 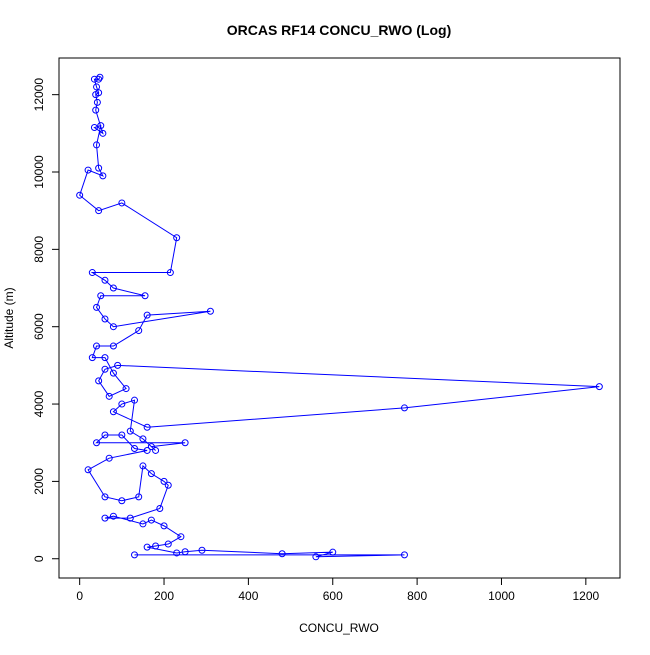 I want to click on x-axis-label: CONCU_RWO, so click(x=339, y=628).